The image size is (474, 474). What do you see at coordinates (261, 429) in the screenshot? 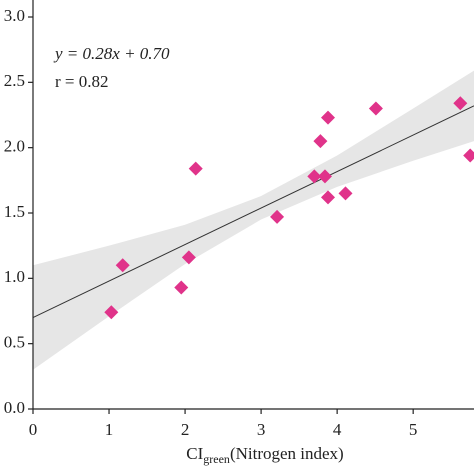
I see `x-tick-label: 3` at bounding box center [261, 429].